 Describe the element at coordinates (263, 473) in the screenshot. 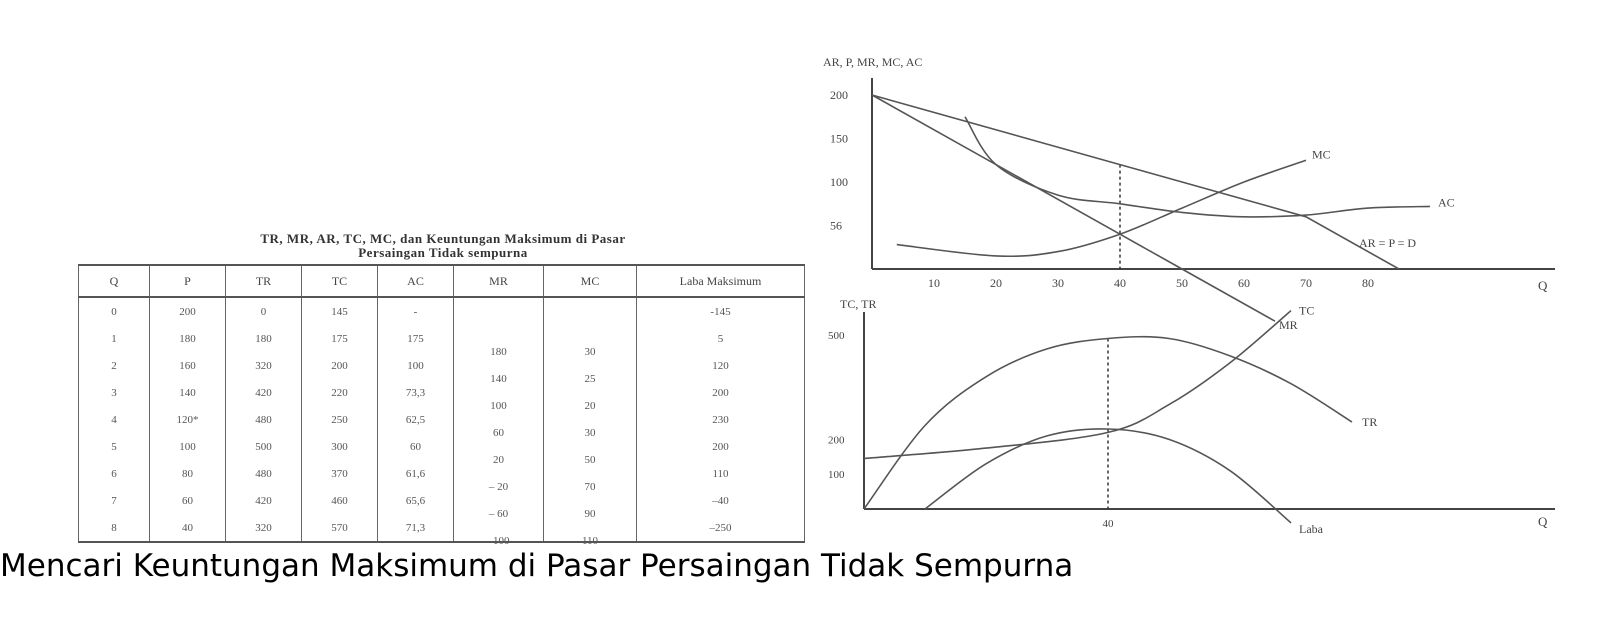

I see `cell-tr: 480` at that location.